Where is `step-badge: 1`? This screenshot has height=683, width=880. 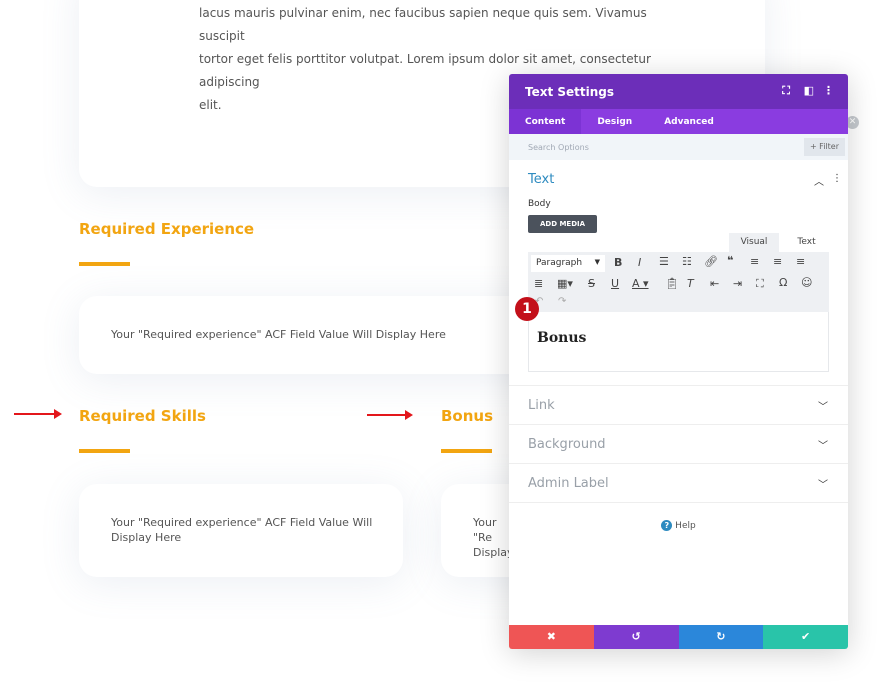 step-badge: 1 is located at coordinates (527, 309).